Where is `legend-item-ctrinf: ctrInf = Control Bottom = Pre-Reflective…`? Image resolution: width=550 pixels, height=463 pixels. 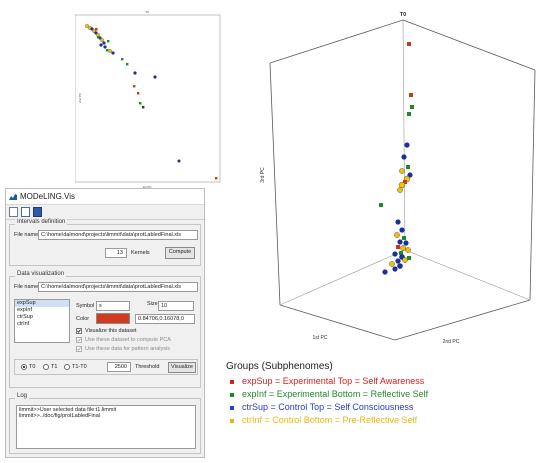
legend-item-ctrinf: ctrInf = Control Bottom = Pre-Reflective… is located at coordinates (386, 420).